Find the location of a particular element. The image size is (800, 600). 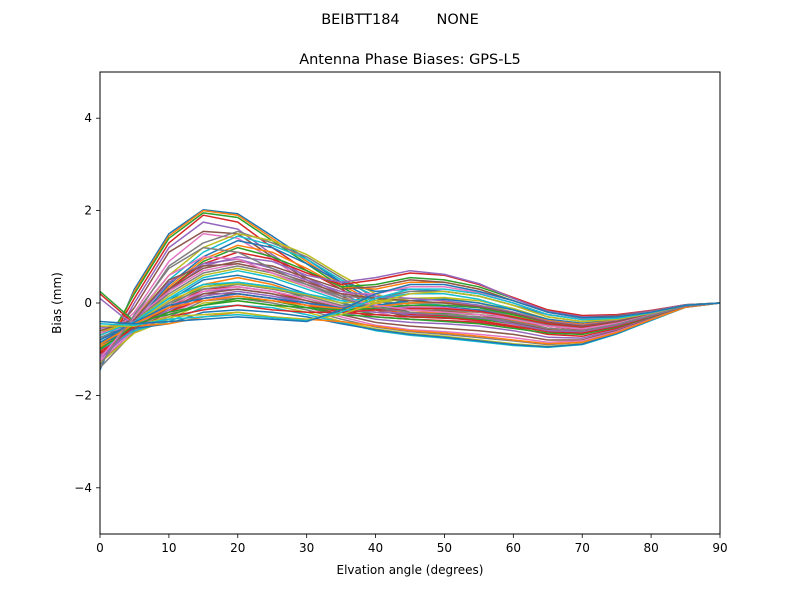

y-axis-label: Bias (mm) is located at coordinates (57, 303).